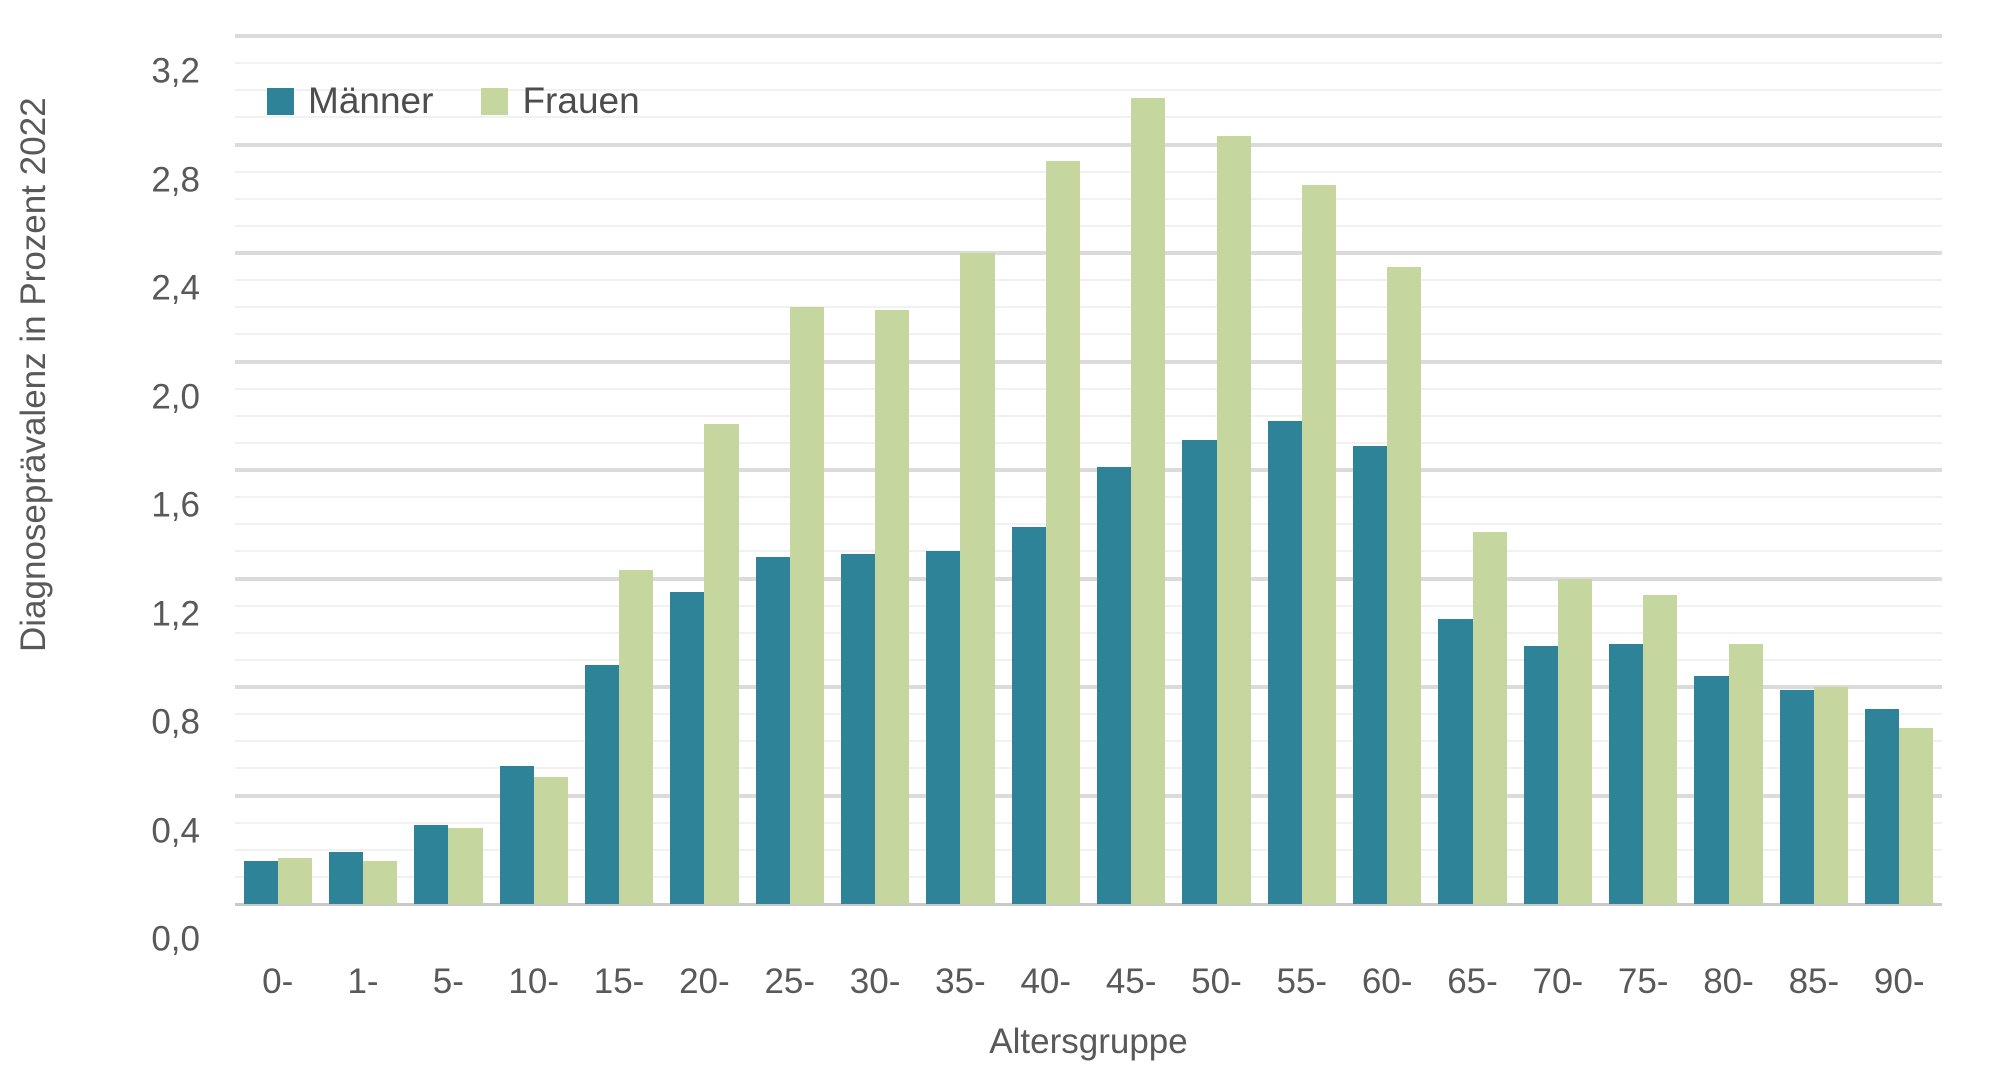 This screenshot has width=2000, height=1068. Describe the element at coordinates (943, 727) in the screenshot. I see `bar-männer-35` at that location.